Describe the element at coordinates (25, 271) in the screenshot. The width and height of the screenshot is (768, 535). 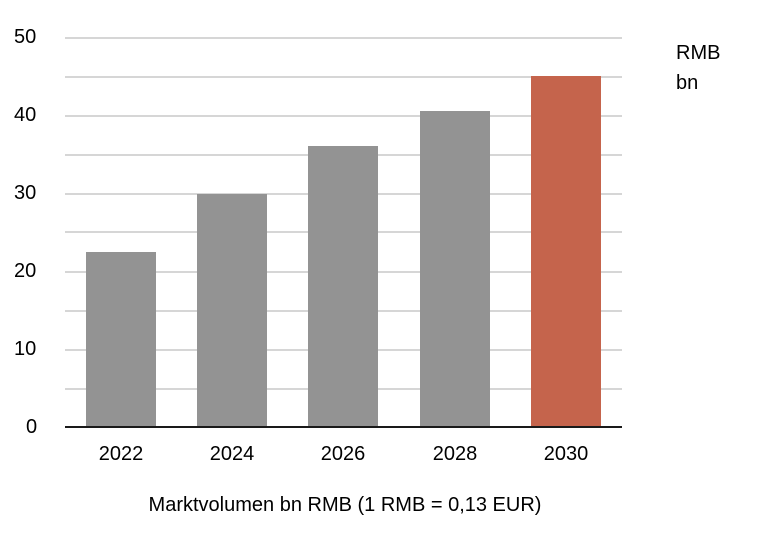
I see `y-tick-20: 20` at that location.